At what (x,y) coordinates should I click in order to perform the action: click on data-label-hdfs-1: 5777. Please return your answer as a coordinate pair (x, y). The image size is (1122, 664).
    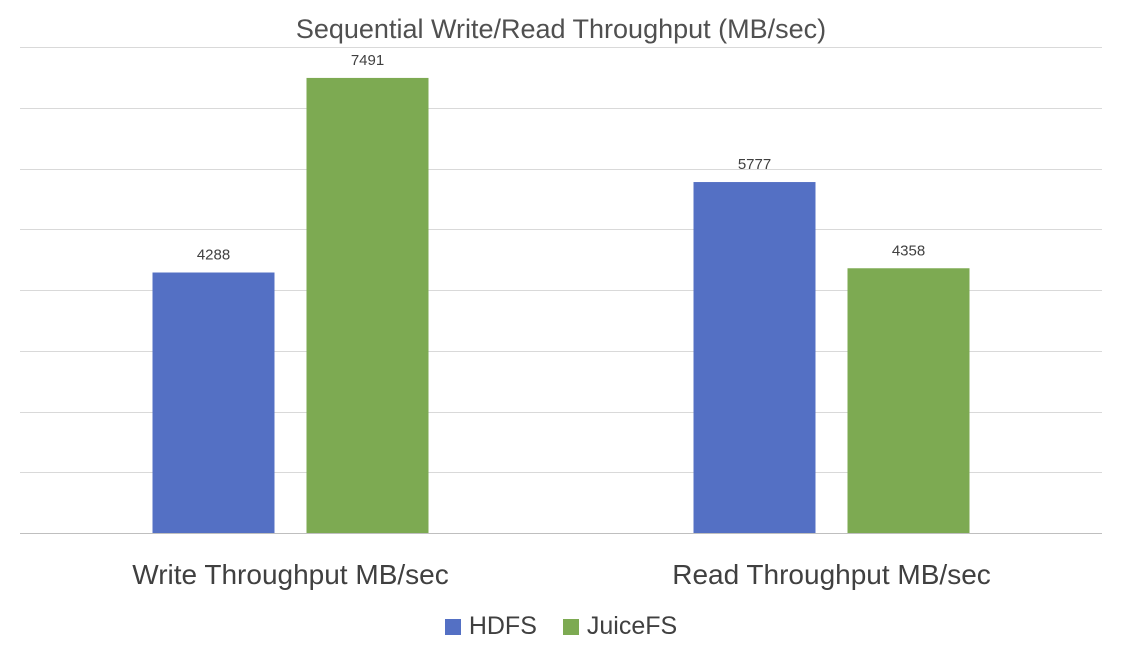
    Looking at the image, I should click on (754, 164).